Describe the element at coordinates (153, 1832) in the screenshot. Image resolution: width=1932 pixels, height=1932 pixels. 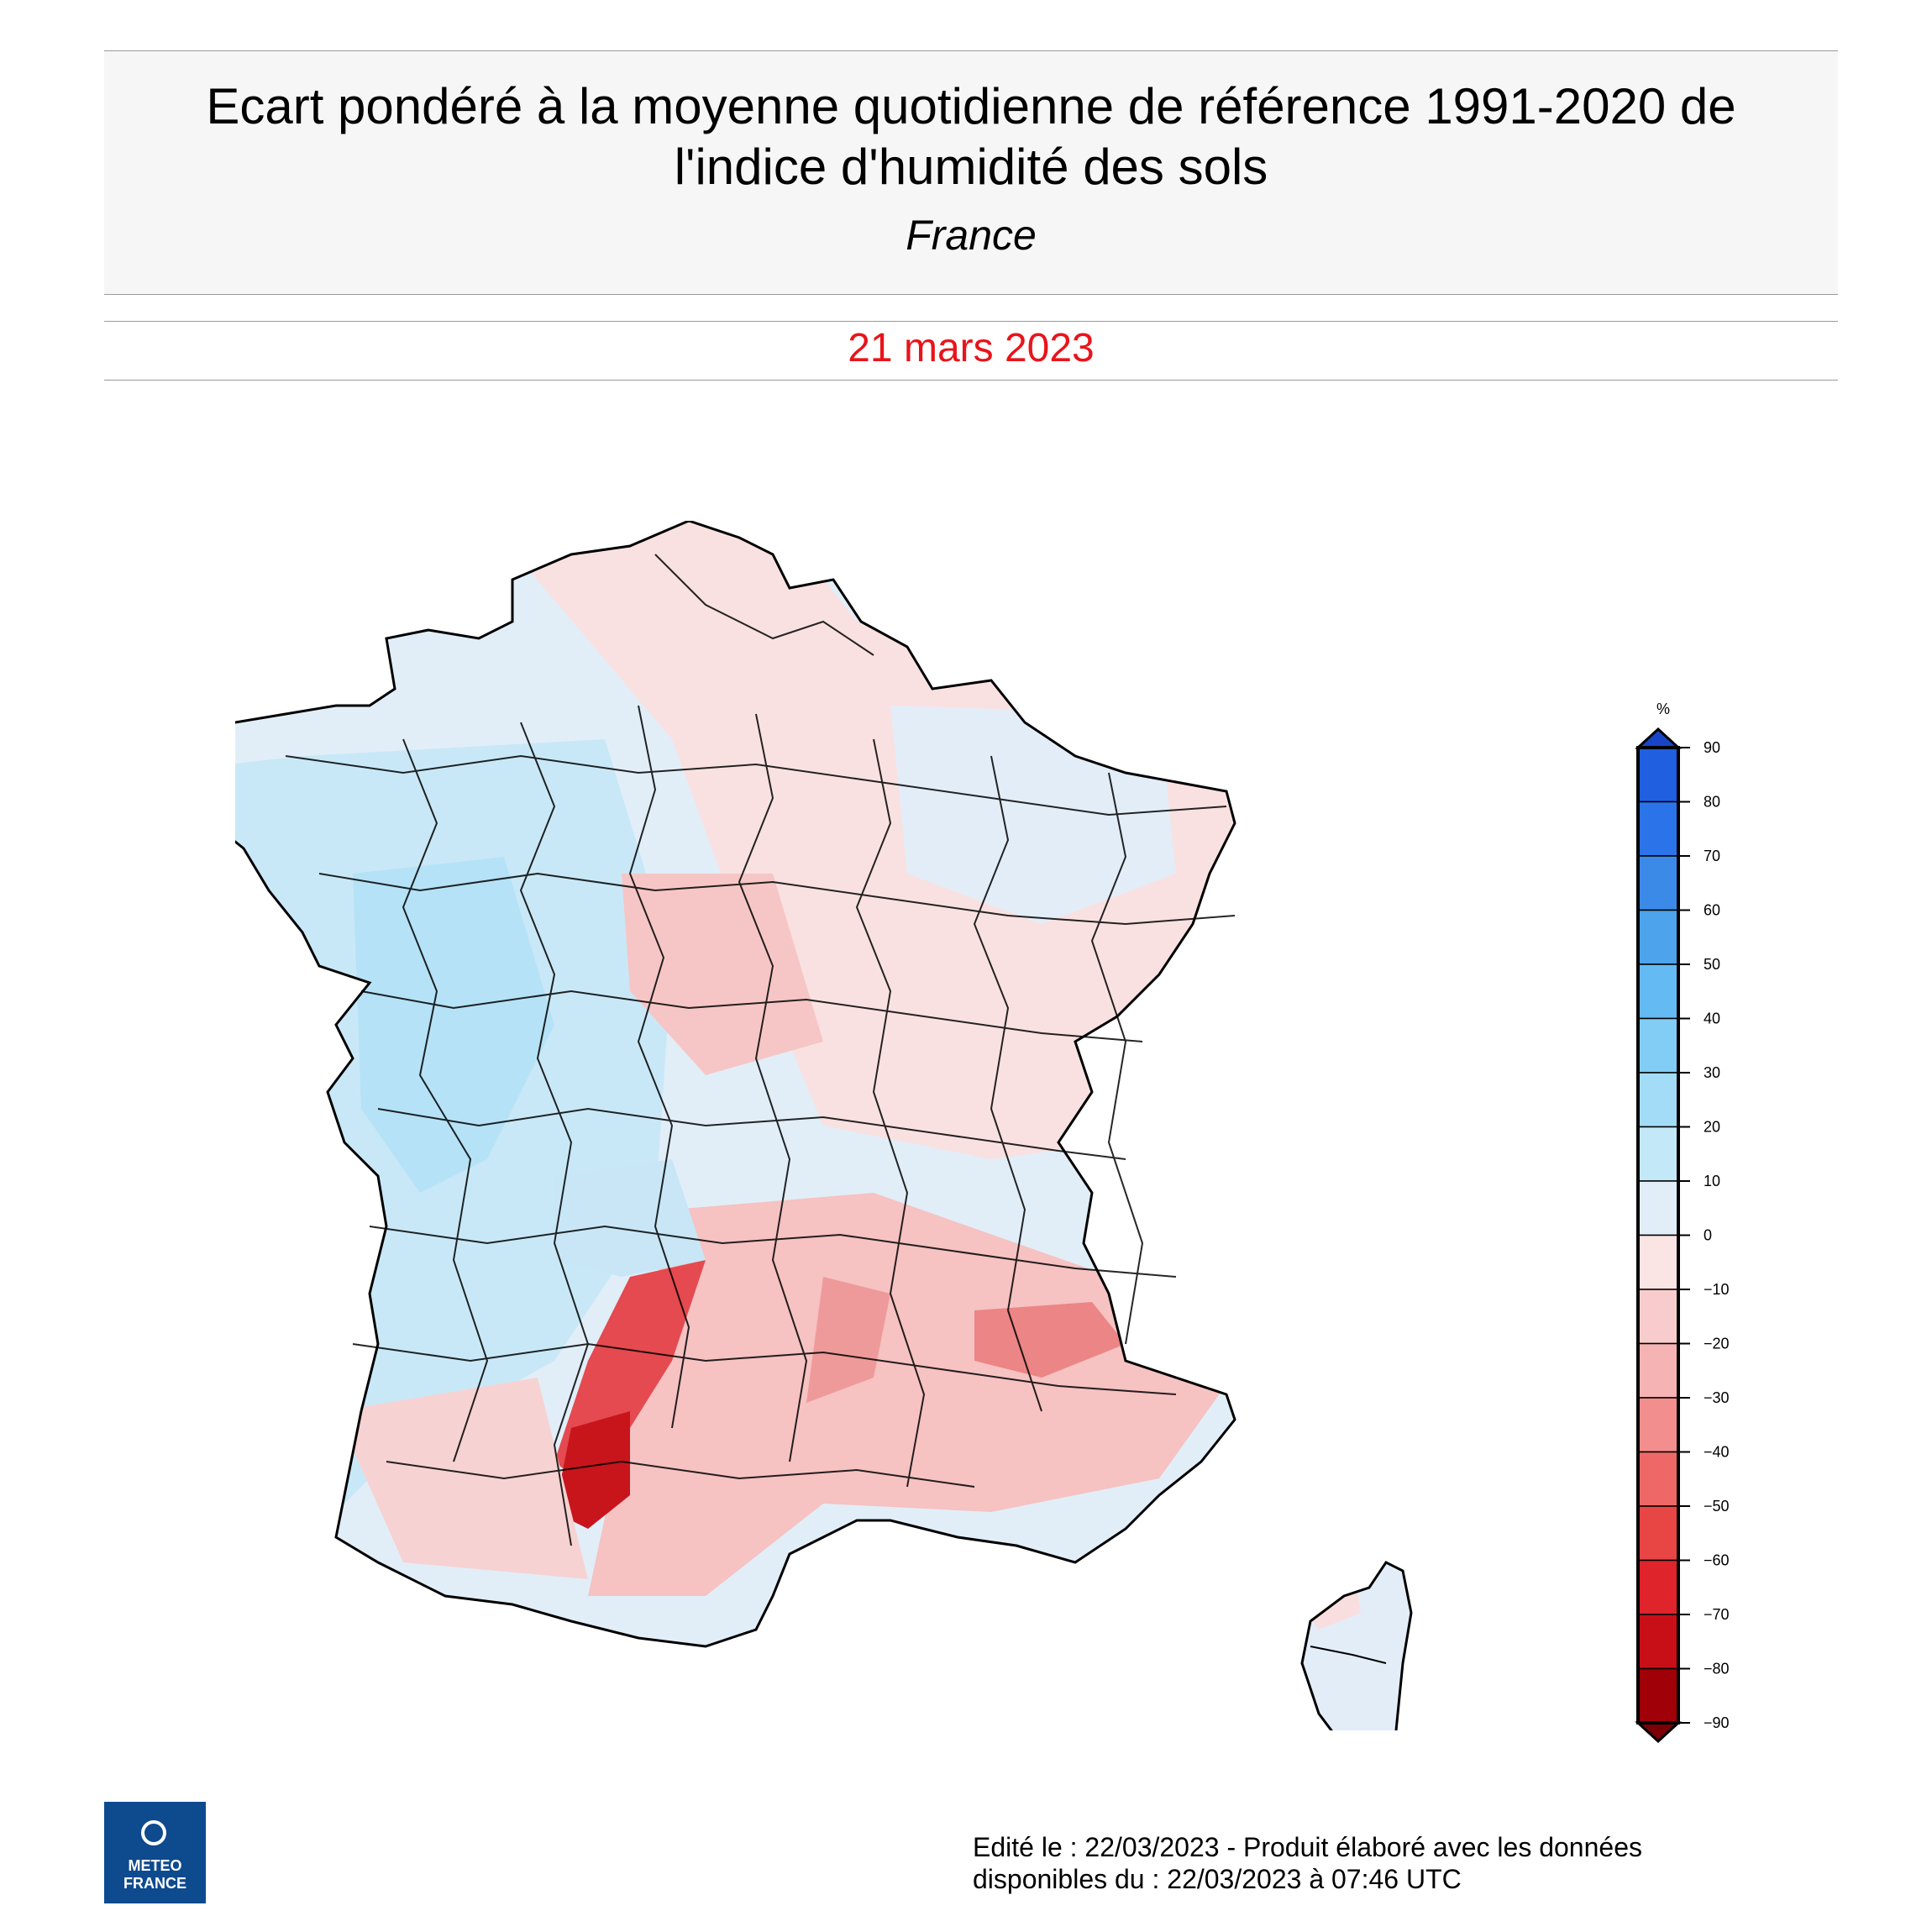
I see `meteo-france-icon` at that location.